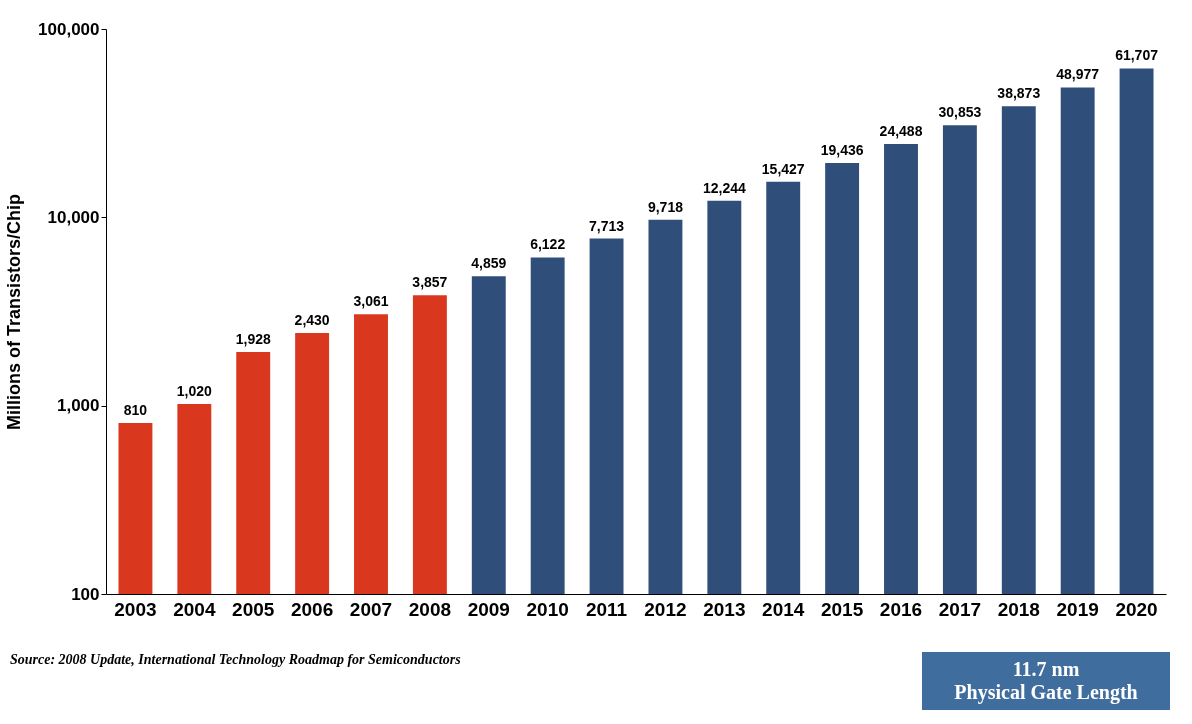  I want to click on data-label: 24,488, so click(901, 131).